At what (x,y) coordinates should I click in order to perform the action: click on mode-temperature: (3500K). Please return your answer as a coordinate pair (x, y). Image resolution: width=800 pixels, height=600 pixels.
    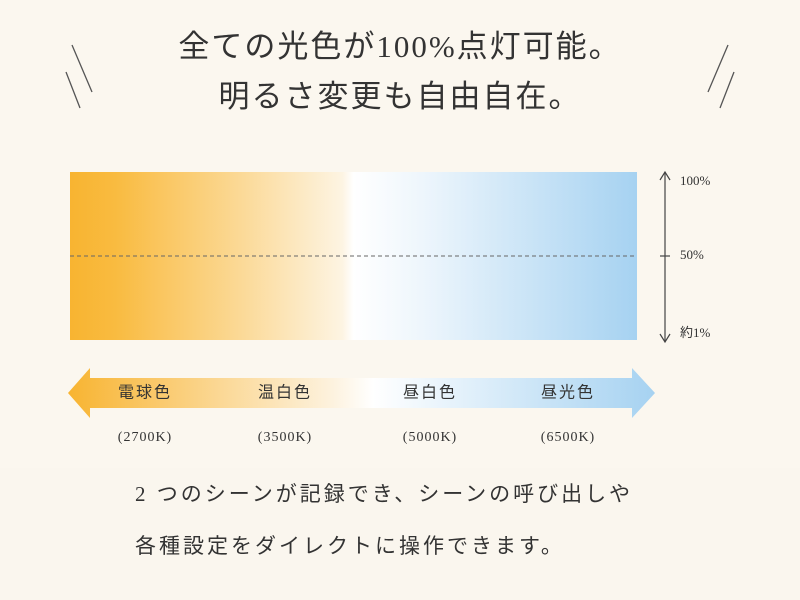
    Looking at the image, I should click on (285, 437).